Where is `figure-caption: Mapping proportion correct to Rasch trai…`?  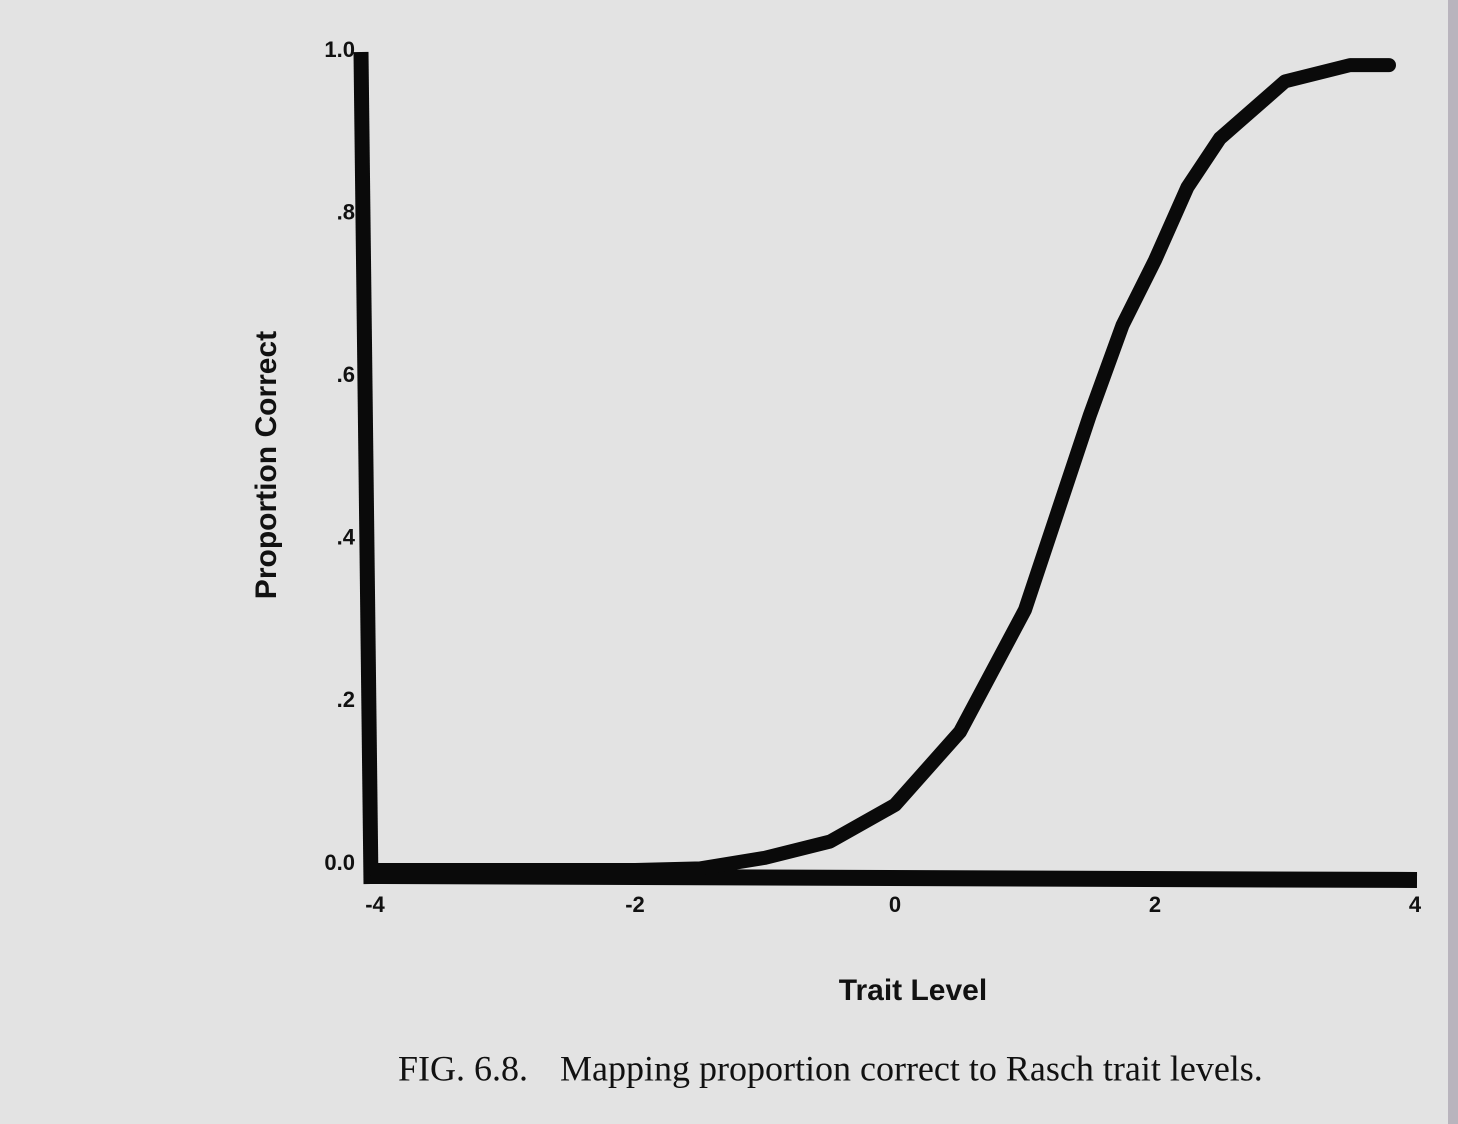 figure-caption: Mapping proportion correct to Rasch trai… is located at coordinates (911, 1068).